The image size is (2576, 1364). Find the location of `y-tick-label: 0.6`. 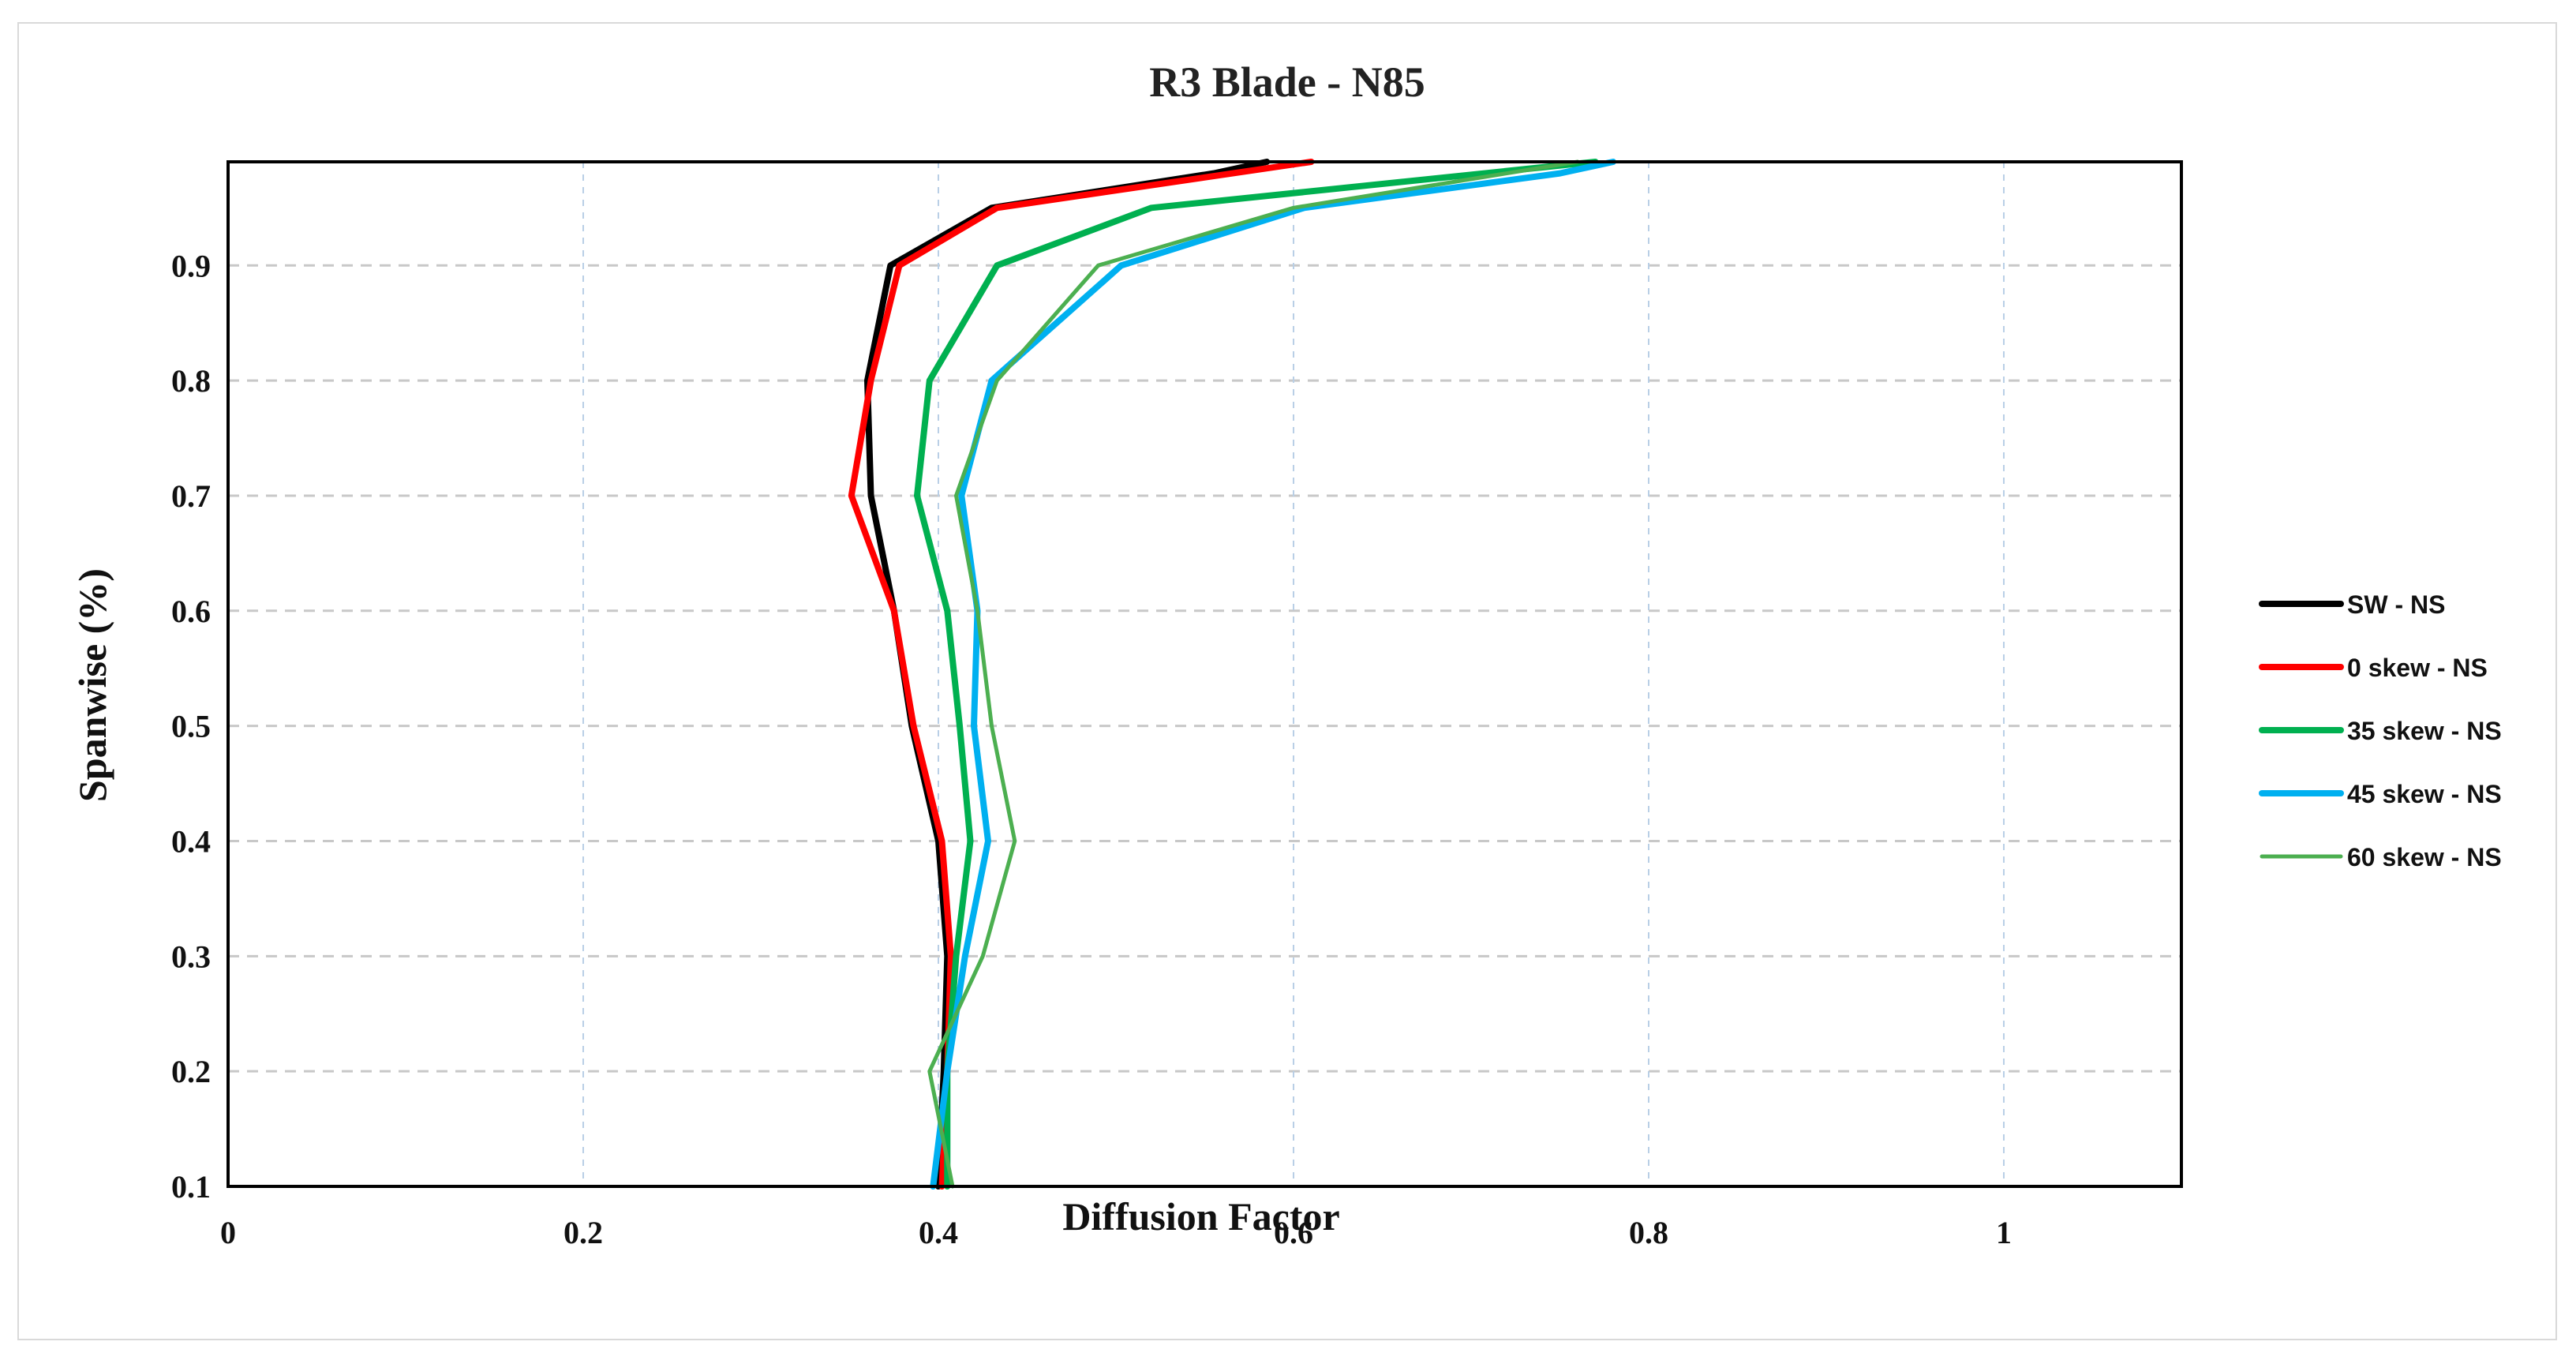

y-tick-label: 0.6 is located at coordinates (191, 611).